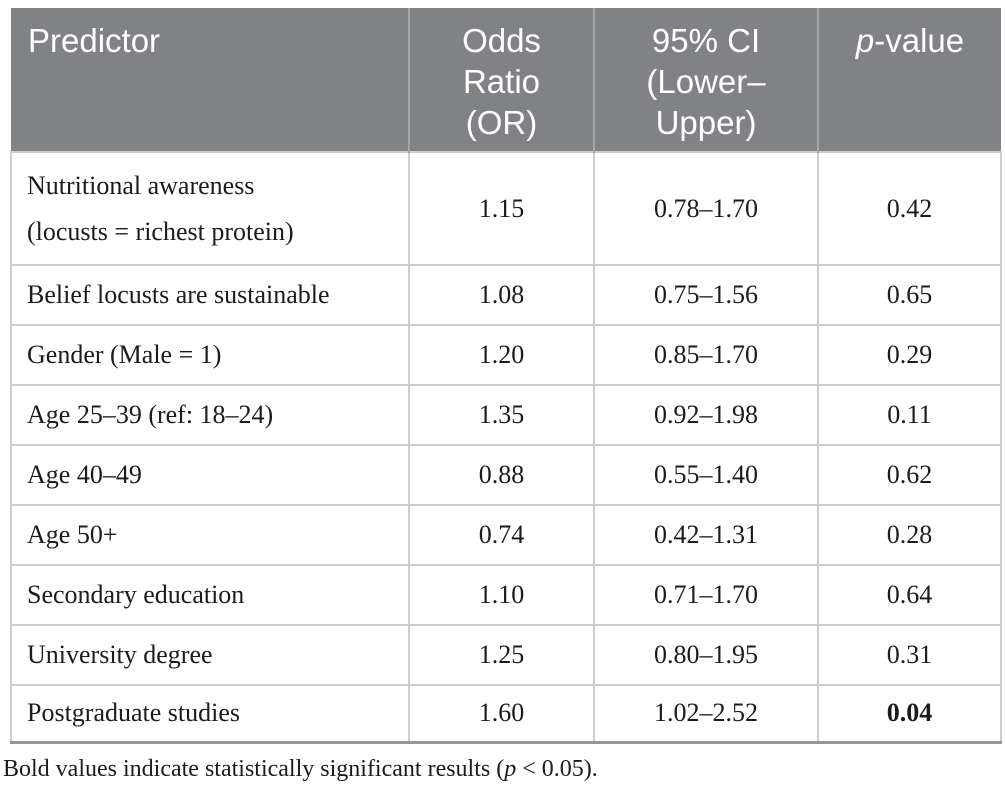 The height and width of the screenshot is (796, 1005). What do you see at coordinates (210, 595) in the screenshot?
I see `cell-predictor: Secondary education` at bounding box center [210, 595].